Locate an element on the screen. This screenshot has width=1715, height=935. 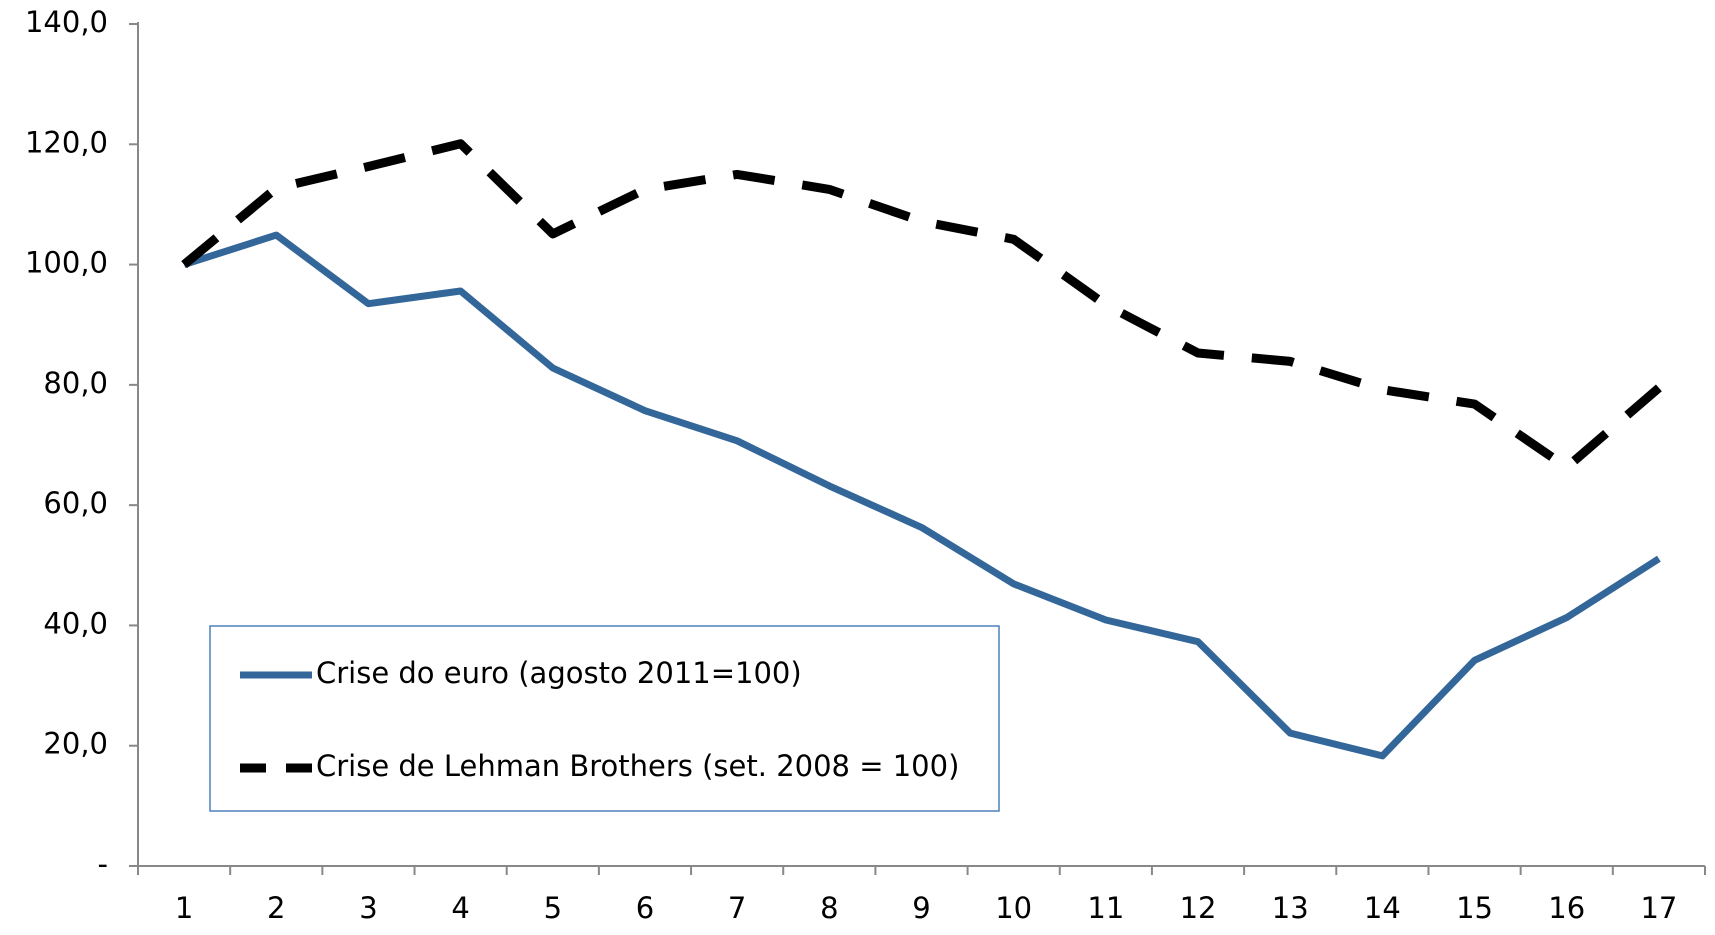
x-tick-label: 13 is located at coordinates (1290, 908).